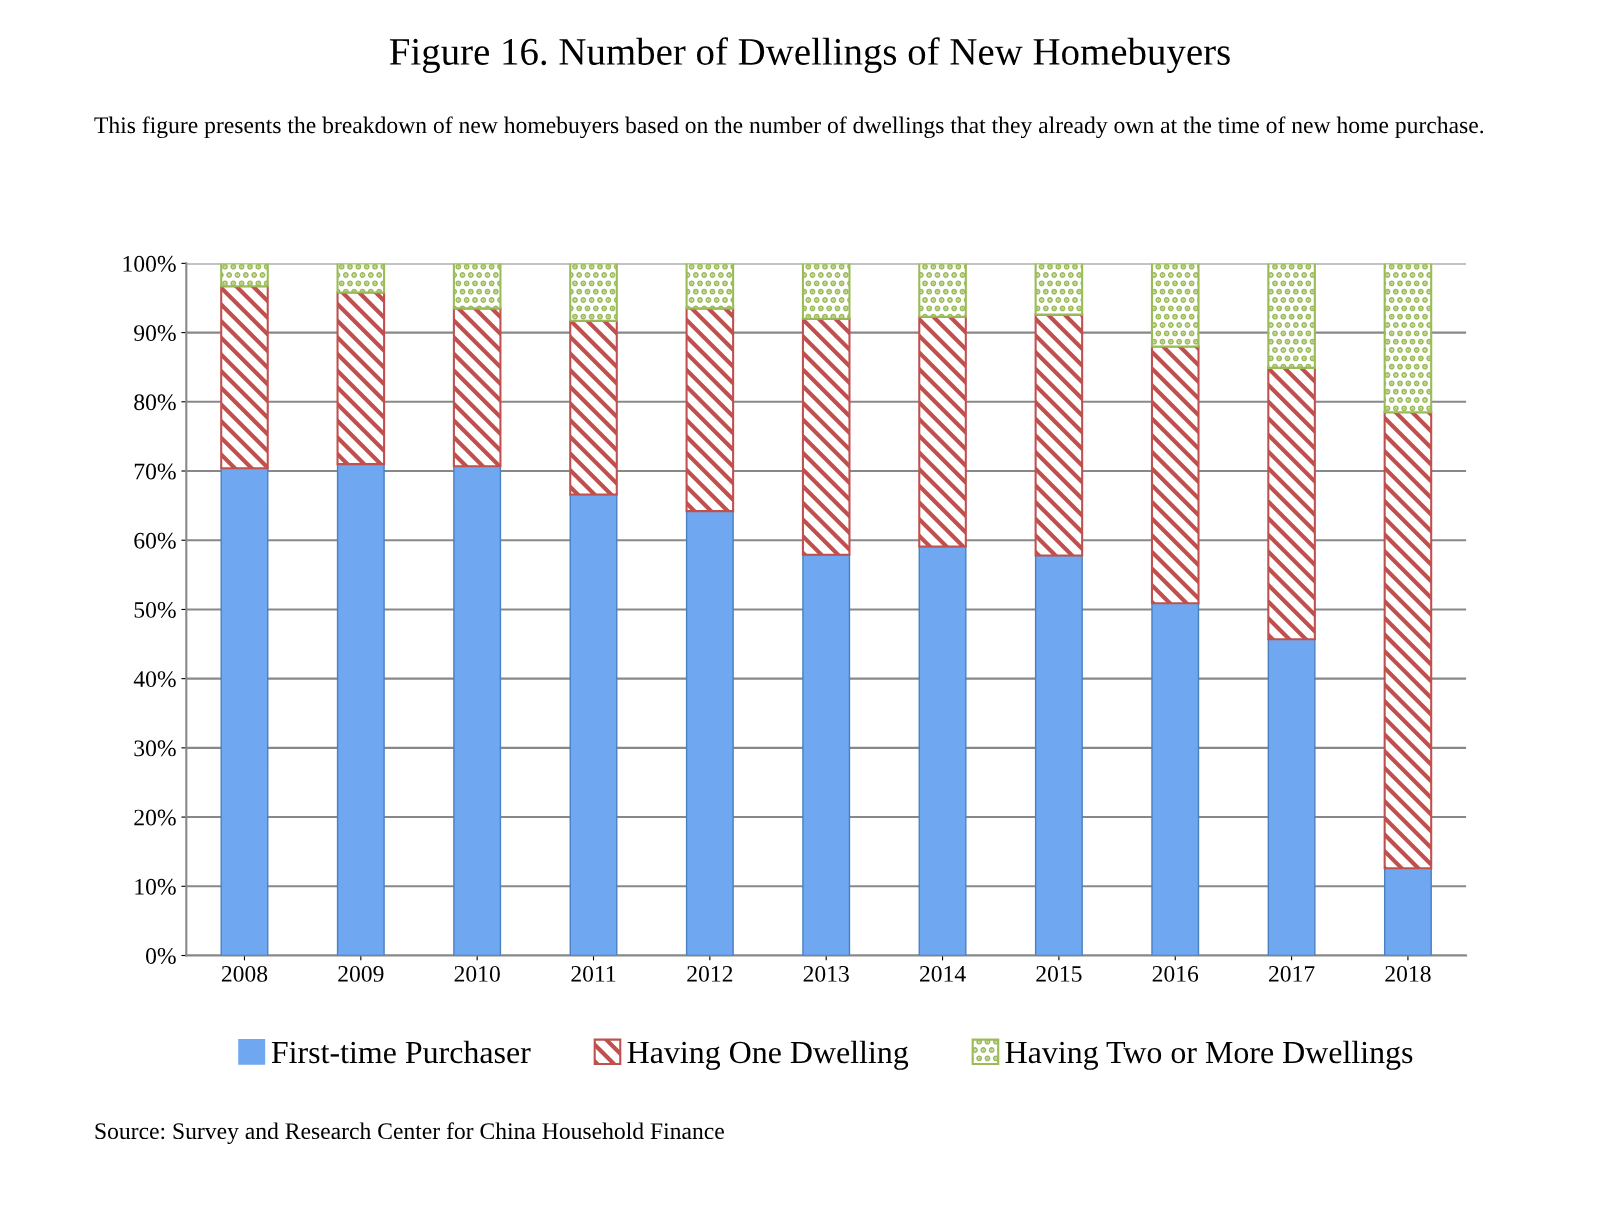 The width and height of the screenshot is (1620, 1225). What do you see at coordinates (154, 679) in the screenshot?
I see `y-tick-label: 40%` at bounding box center [154, 679].